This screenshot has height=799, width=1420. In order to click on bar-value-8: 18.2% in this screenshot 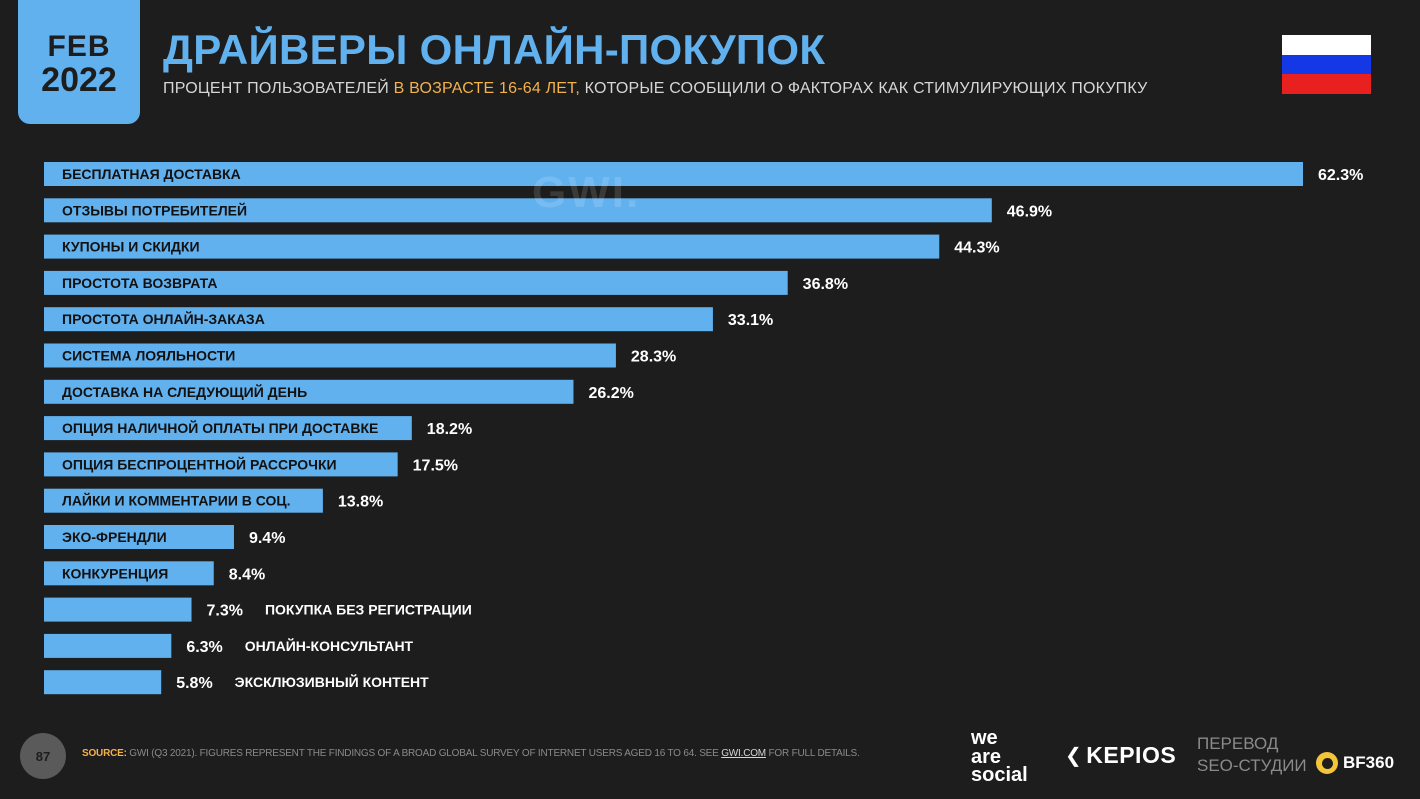, I will do `click(449, 429)`.